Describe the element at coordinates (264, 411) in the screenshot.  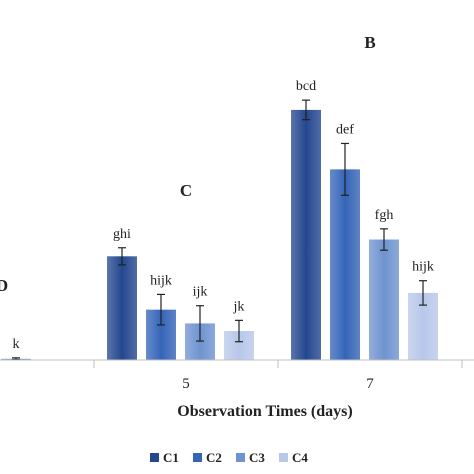
I see `x-axis-title: Observation Times (days)` at that location.